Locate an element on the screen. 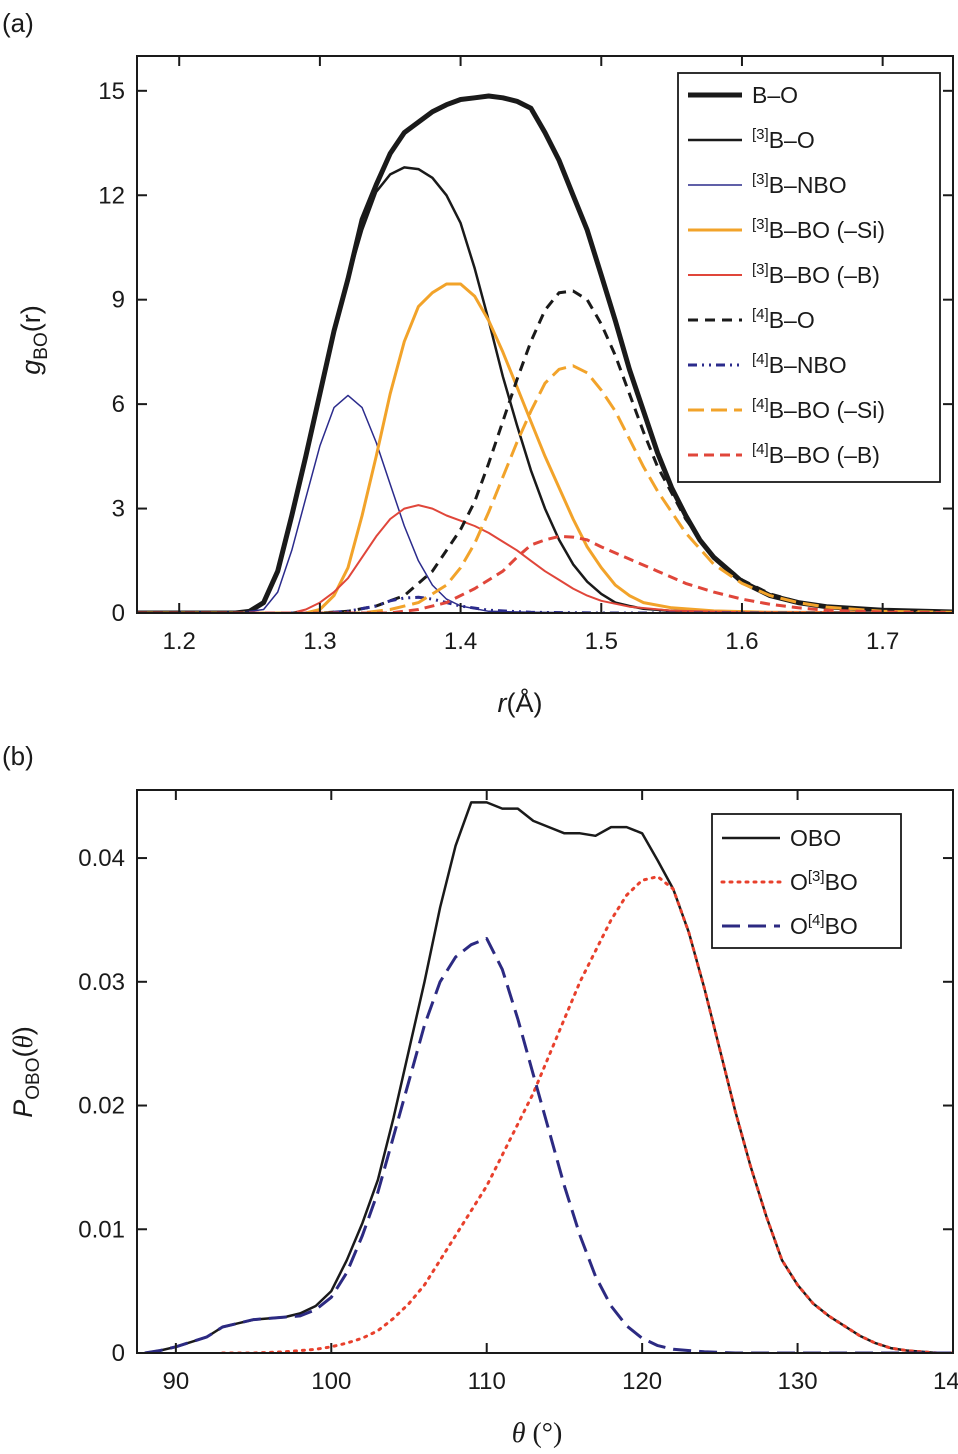  panel-b-ytick-label: 0.01 is located at coordinates (101, 1229).